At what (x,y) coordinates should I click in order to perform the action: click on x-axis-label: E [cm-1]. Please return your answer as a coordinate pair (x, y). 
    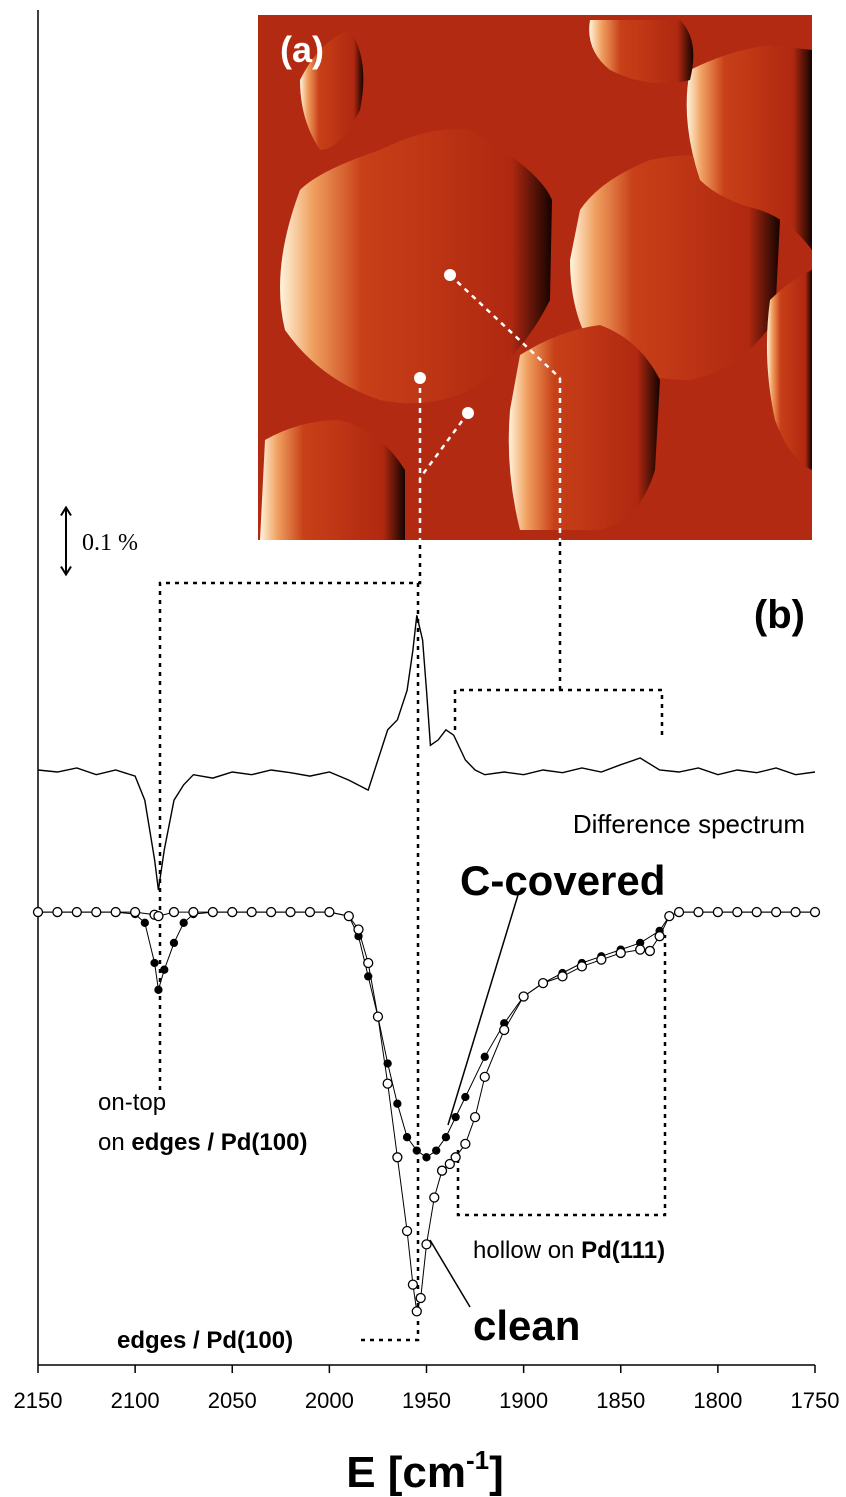
    Looking at the image, I should click on (425, 1471).